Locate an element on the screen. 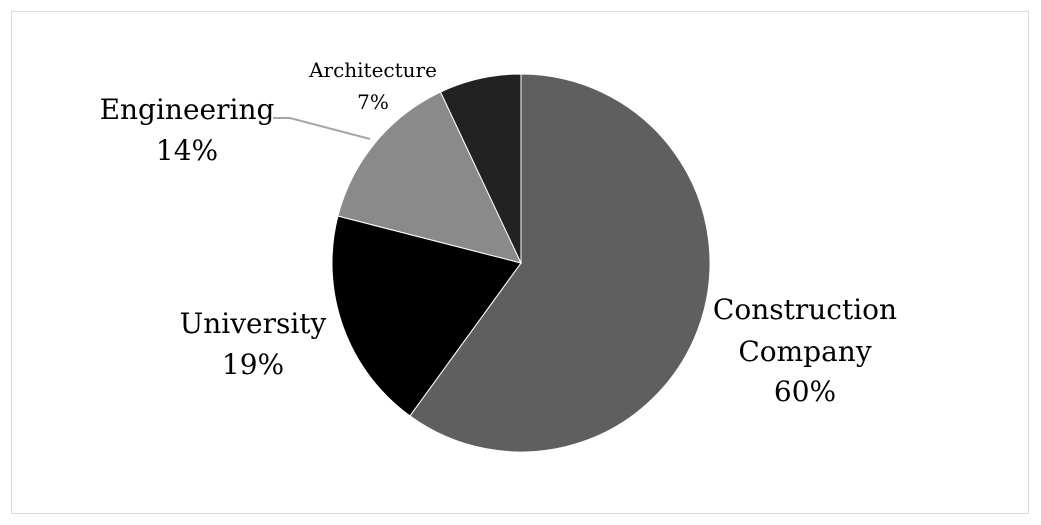  pie-slice-engineering is located at coordinates (429, 177).